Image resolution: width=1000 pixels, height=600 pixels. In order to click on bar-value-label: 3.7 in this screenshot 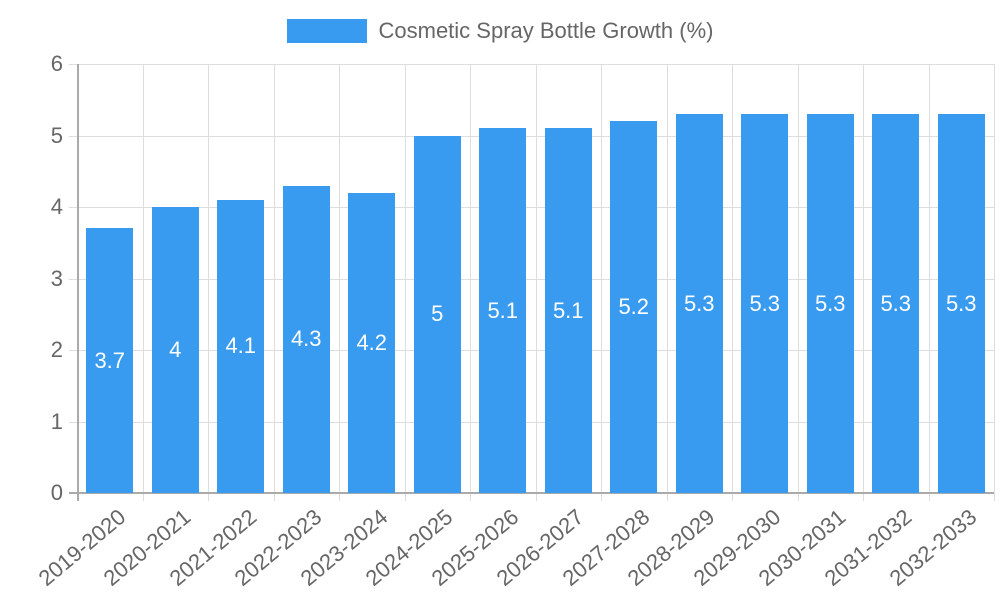, I will do `click(110, 360)`.